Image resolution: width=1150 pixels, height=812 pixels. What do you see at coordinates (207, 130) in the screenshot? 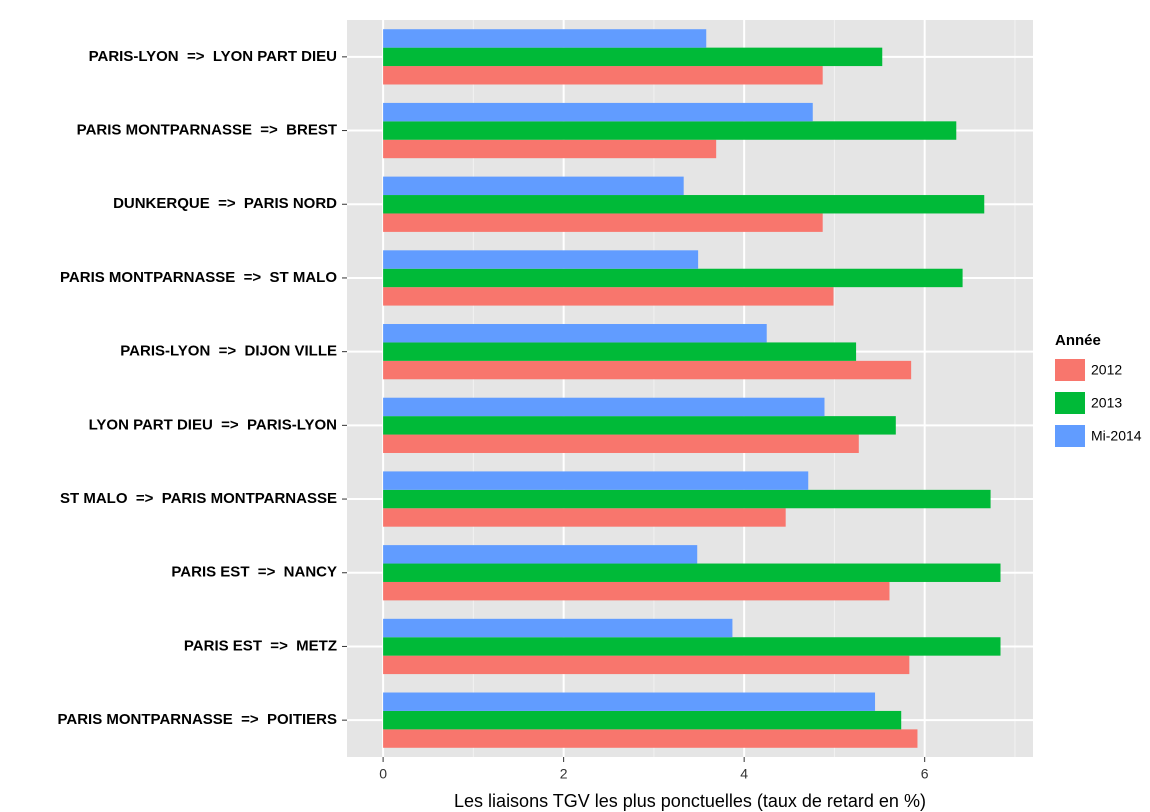
I see `y-tick-label: PARIS MONTPARNASSE => BREST` at bounding box center [207, 130].